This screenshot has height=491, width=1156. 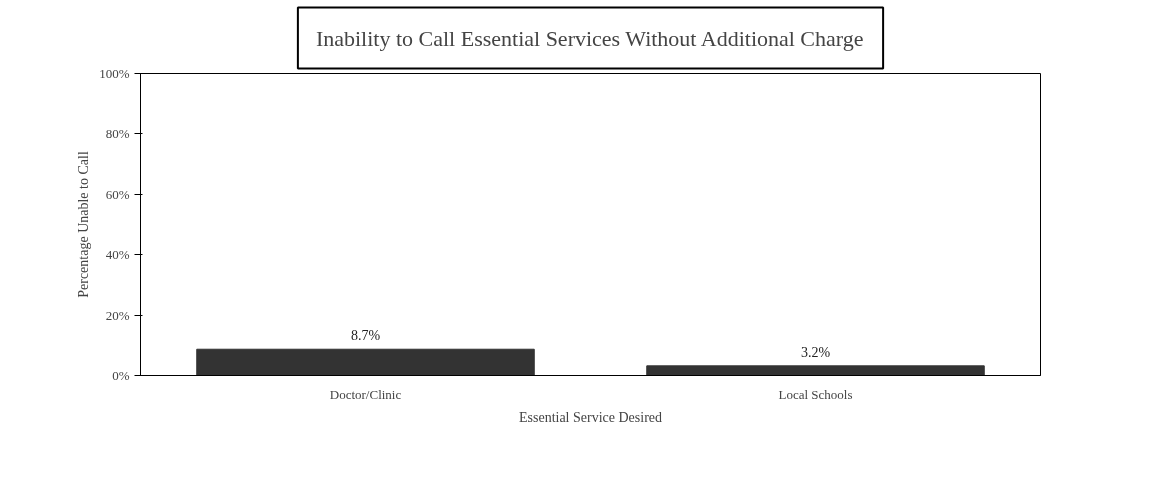 I want to click on y-axis-title: Percentage Unable to Call, so click(x=84, y=224).